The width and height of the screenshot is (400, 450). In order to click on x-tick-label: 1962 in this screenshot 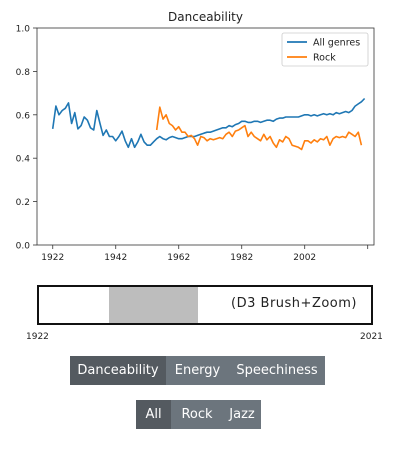, I will do `click(178, 258)`.